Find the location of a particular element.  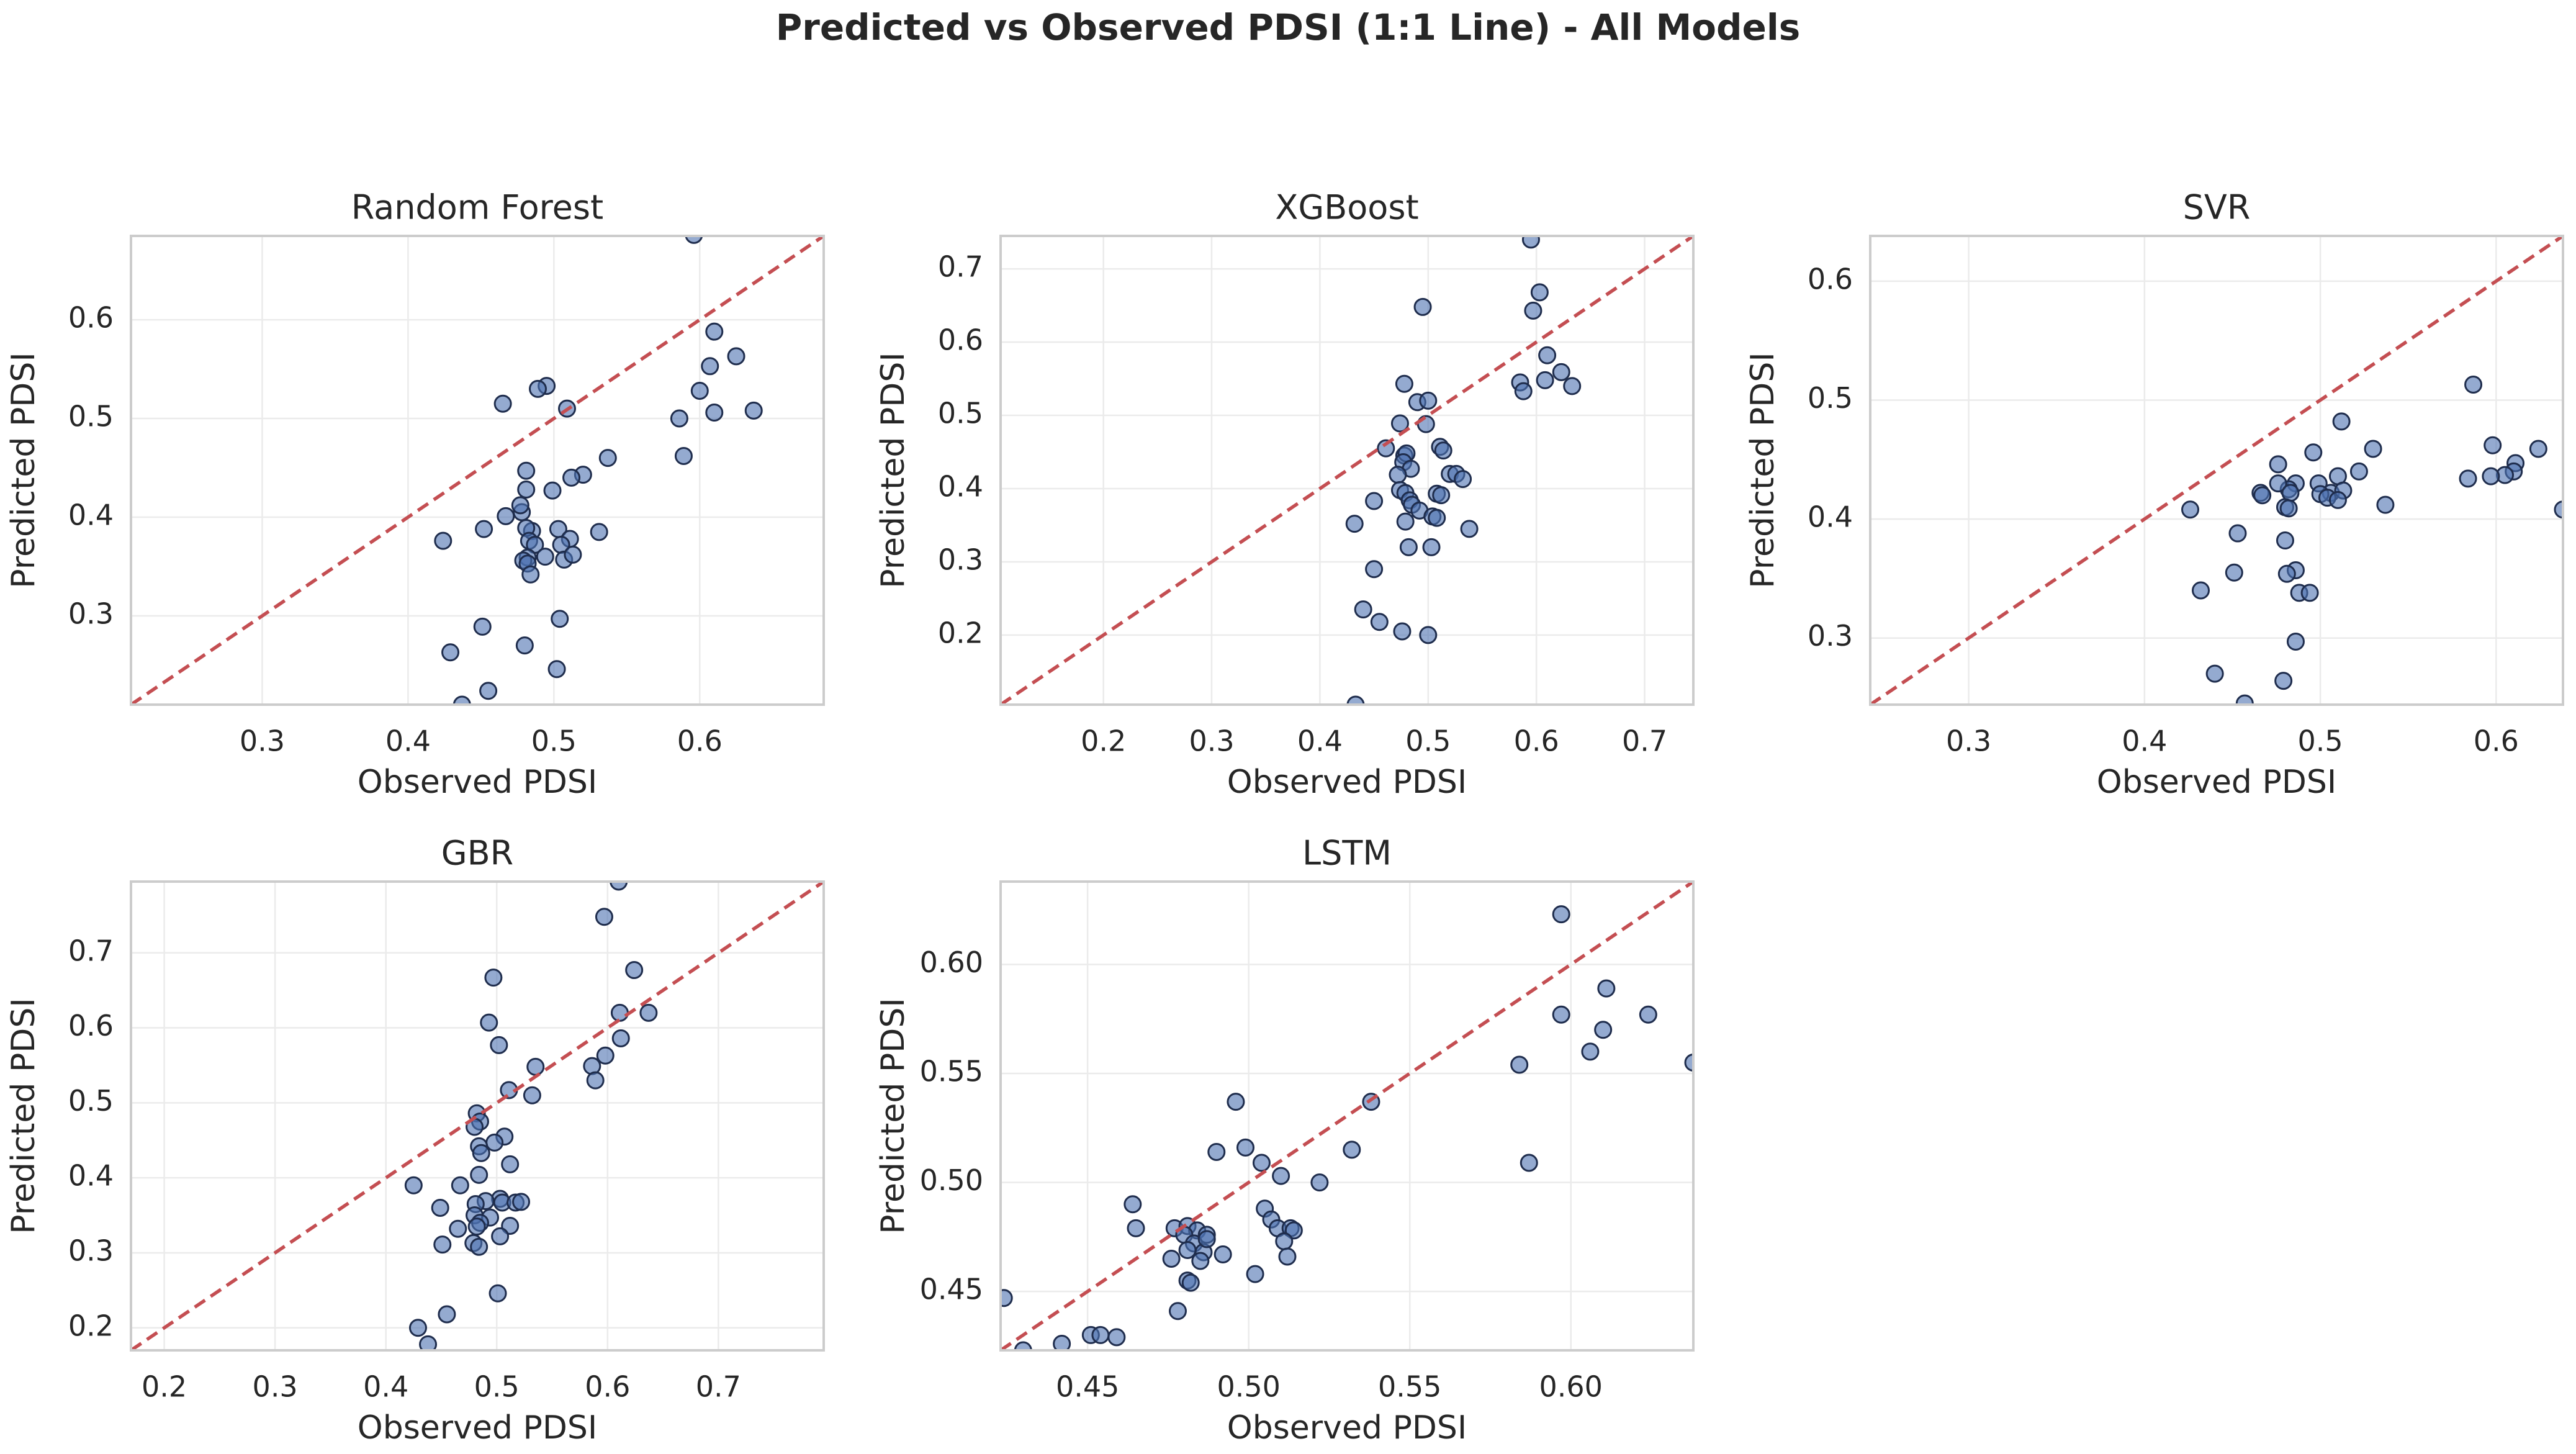

x-tick-label: 0.60 is located at coordinates (1571, 1387).